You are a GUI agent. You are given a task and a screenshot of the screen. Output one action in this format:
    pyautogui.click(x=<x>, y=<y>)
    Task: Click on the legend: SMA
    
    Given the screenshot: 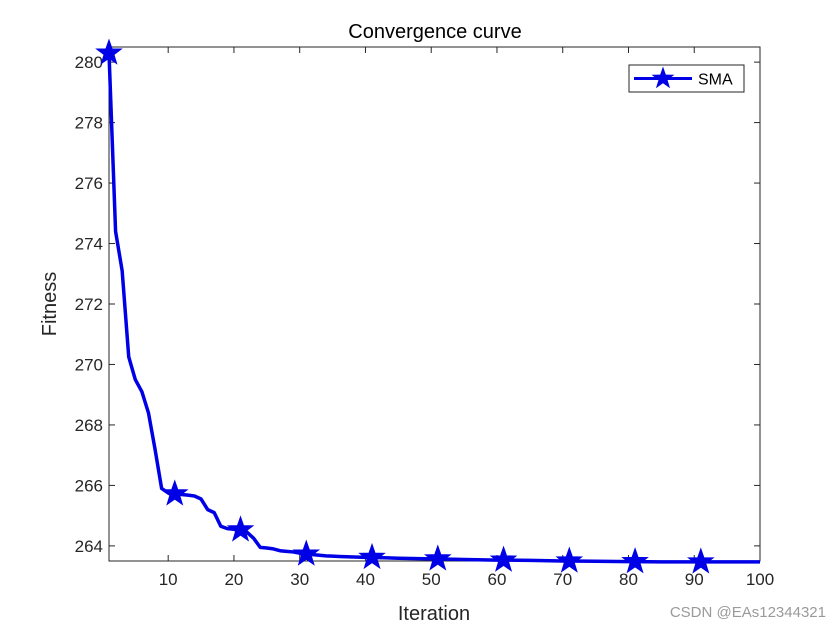 What is the action you would take?
    pyautogui.click(x=686, y=78)
    